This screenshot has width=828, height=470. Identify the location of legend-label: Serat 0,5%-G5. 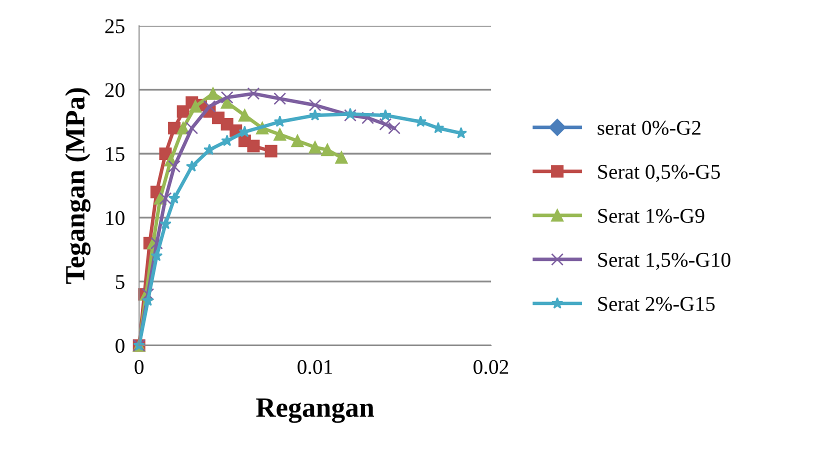
(659, 173).